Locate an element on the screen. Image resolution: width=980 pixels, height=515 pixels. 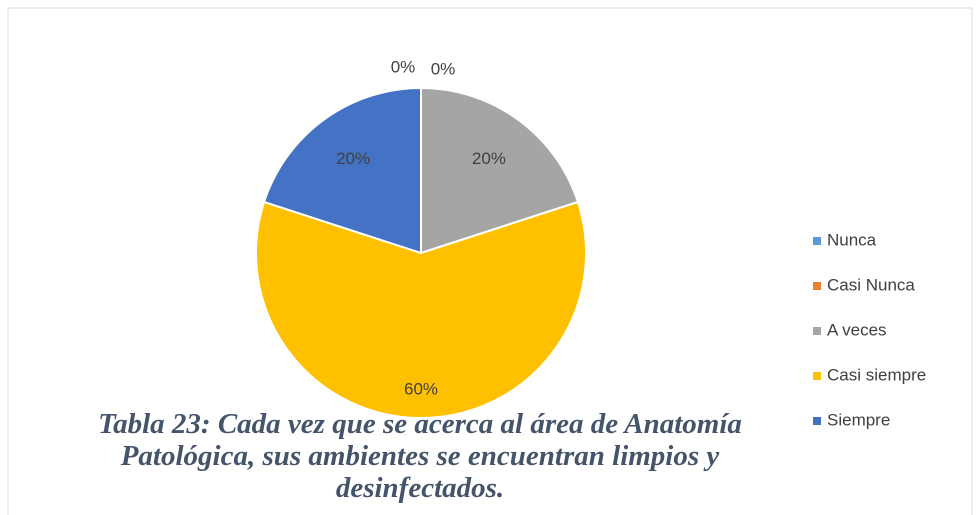
data-label: 60% is located at coordinates (421, 388).